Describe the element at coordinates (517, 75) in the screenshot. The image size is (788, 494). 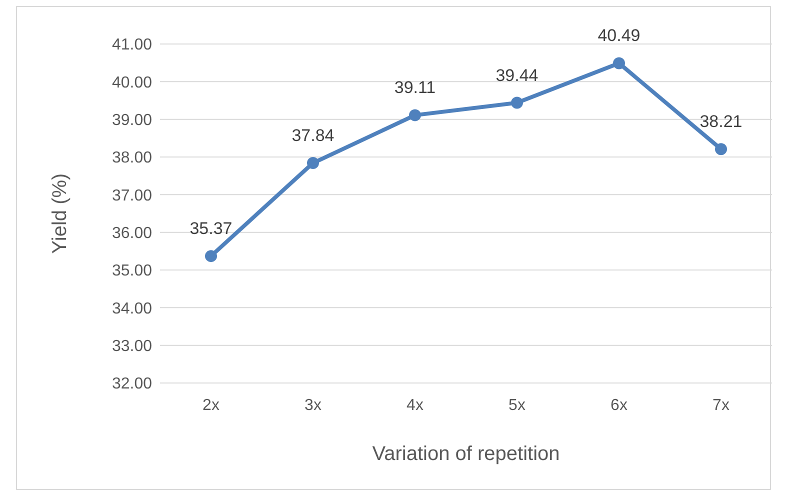
I see `data-label: 39.44` at that location.